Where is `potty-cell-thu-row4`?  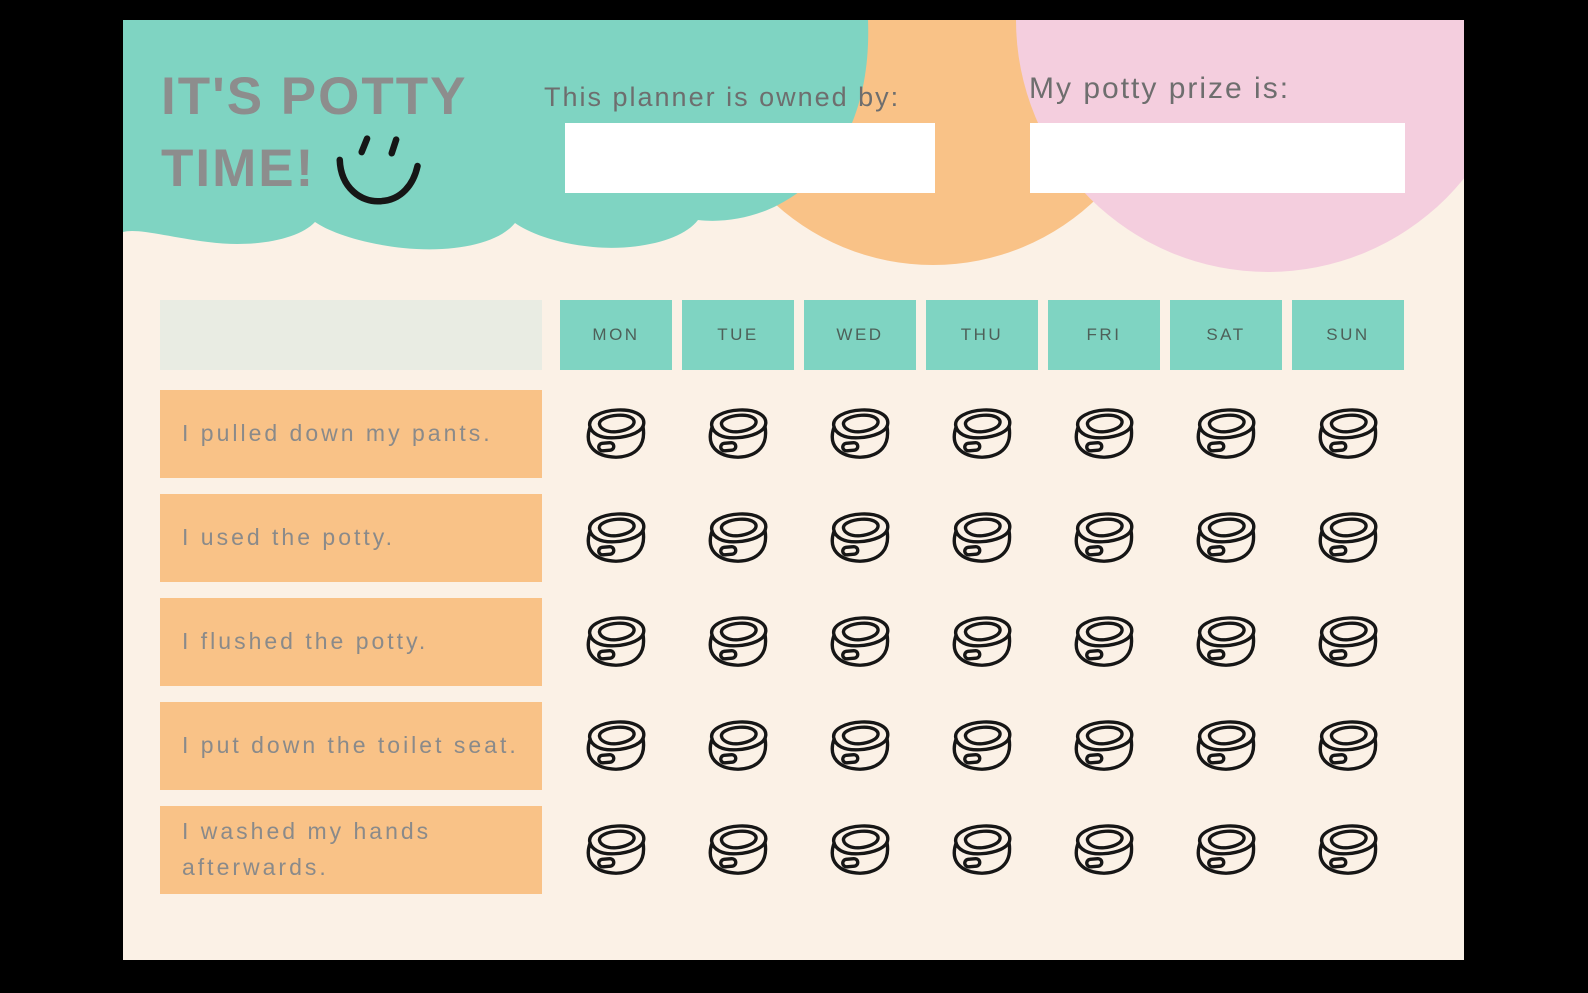
potty-cell-thu-row4 is located at coordinates (982, 746).